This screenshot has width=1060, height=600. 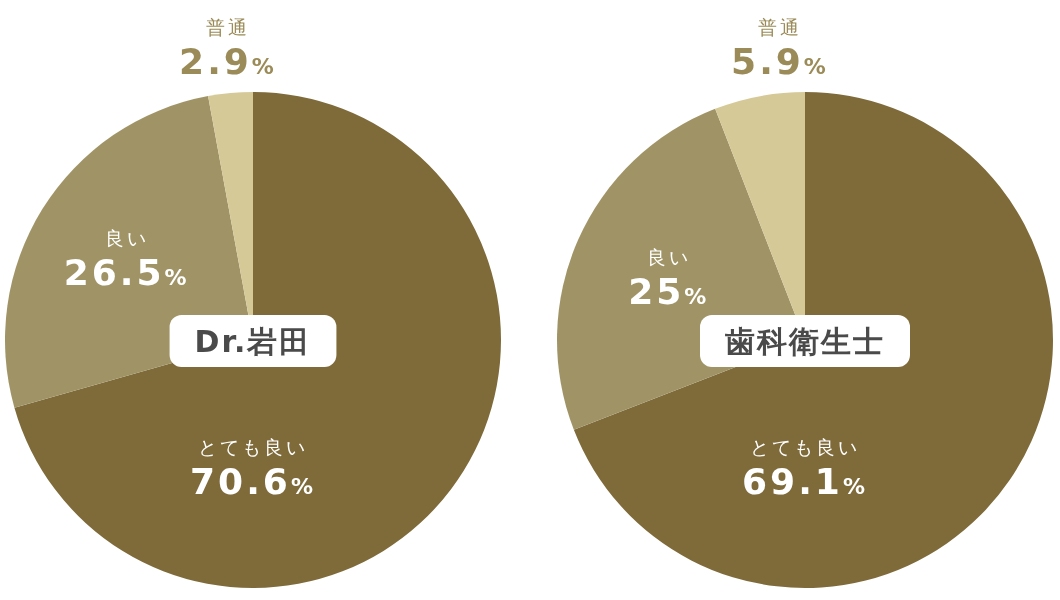 I want to click on data-label: 70.6%, so click(x=253, y=481).